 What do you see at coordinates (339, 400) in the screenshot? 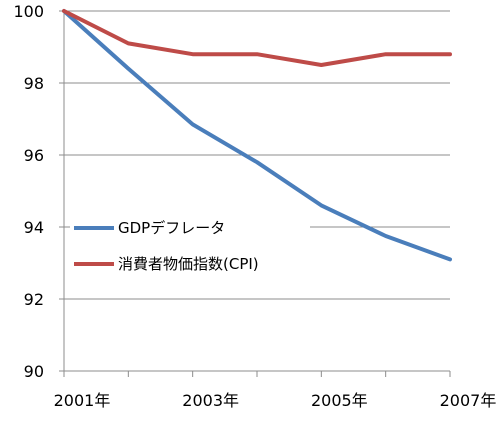
I see `x-tick-label: 2005年` at bounding box center [339, 400].